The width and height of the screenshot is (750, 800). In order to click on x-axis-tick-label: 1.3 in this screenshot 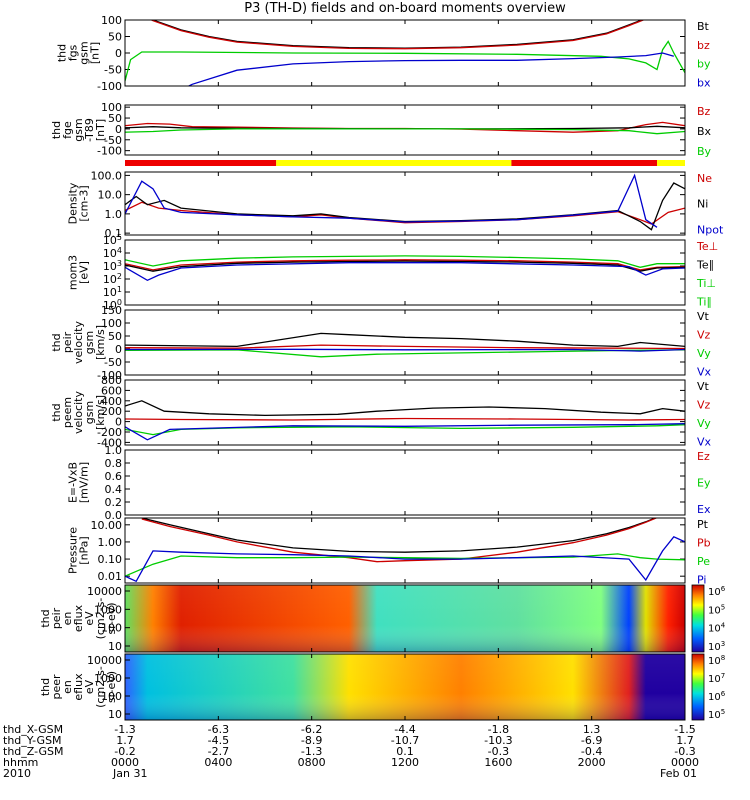, I will do `click(592, 729)`.